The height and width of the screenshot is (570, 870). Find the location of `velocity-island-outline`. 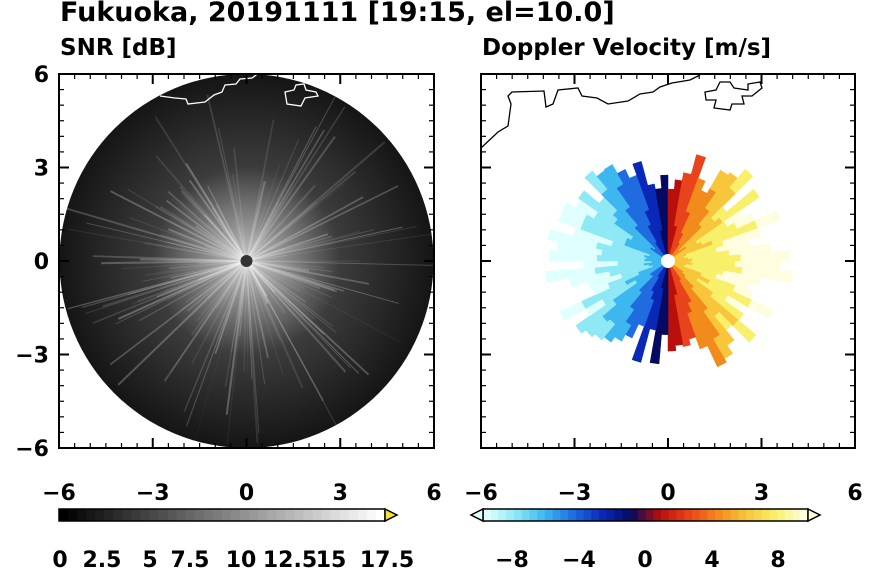

velocity-island-outline is located at coordinates (733, 96).